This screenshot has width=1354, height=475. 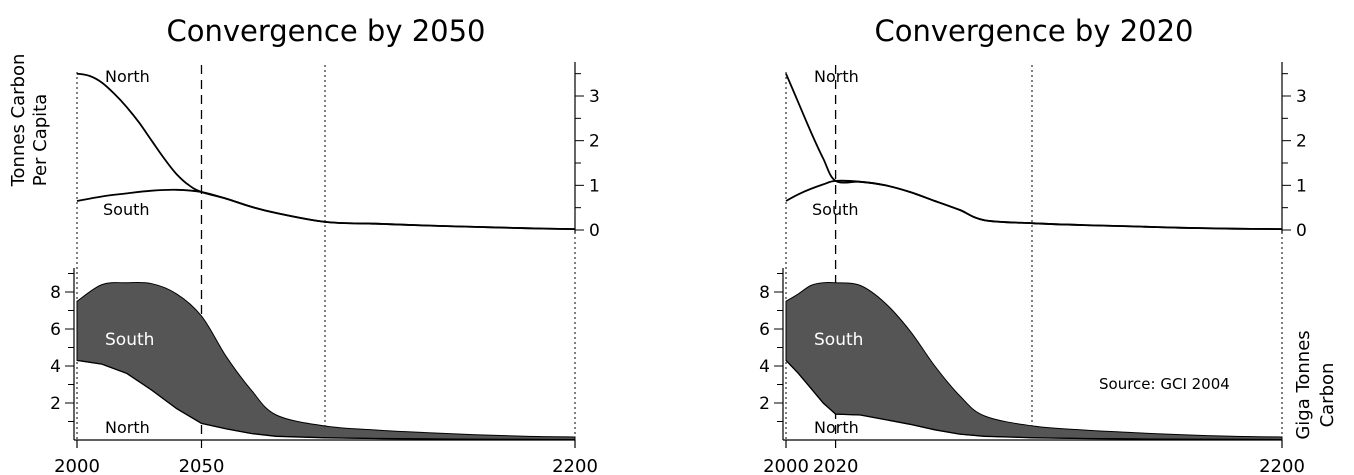 What do you see at coordinates (1303, 384) in the screenshot?
I see `y-axis-label-gtc-line1: Giga Tonnes` at bounding box center [1303, 384].